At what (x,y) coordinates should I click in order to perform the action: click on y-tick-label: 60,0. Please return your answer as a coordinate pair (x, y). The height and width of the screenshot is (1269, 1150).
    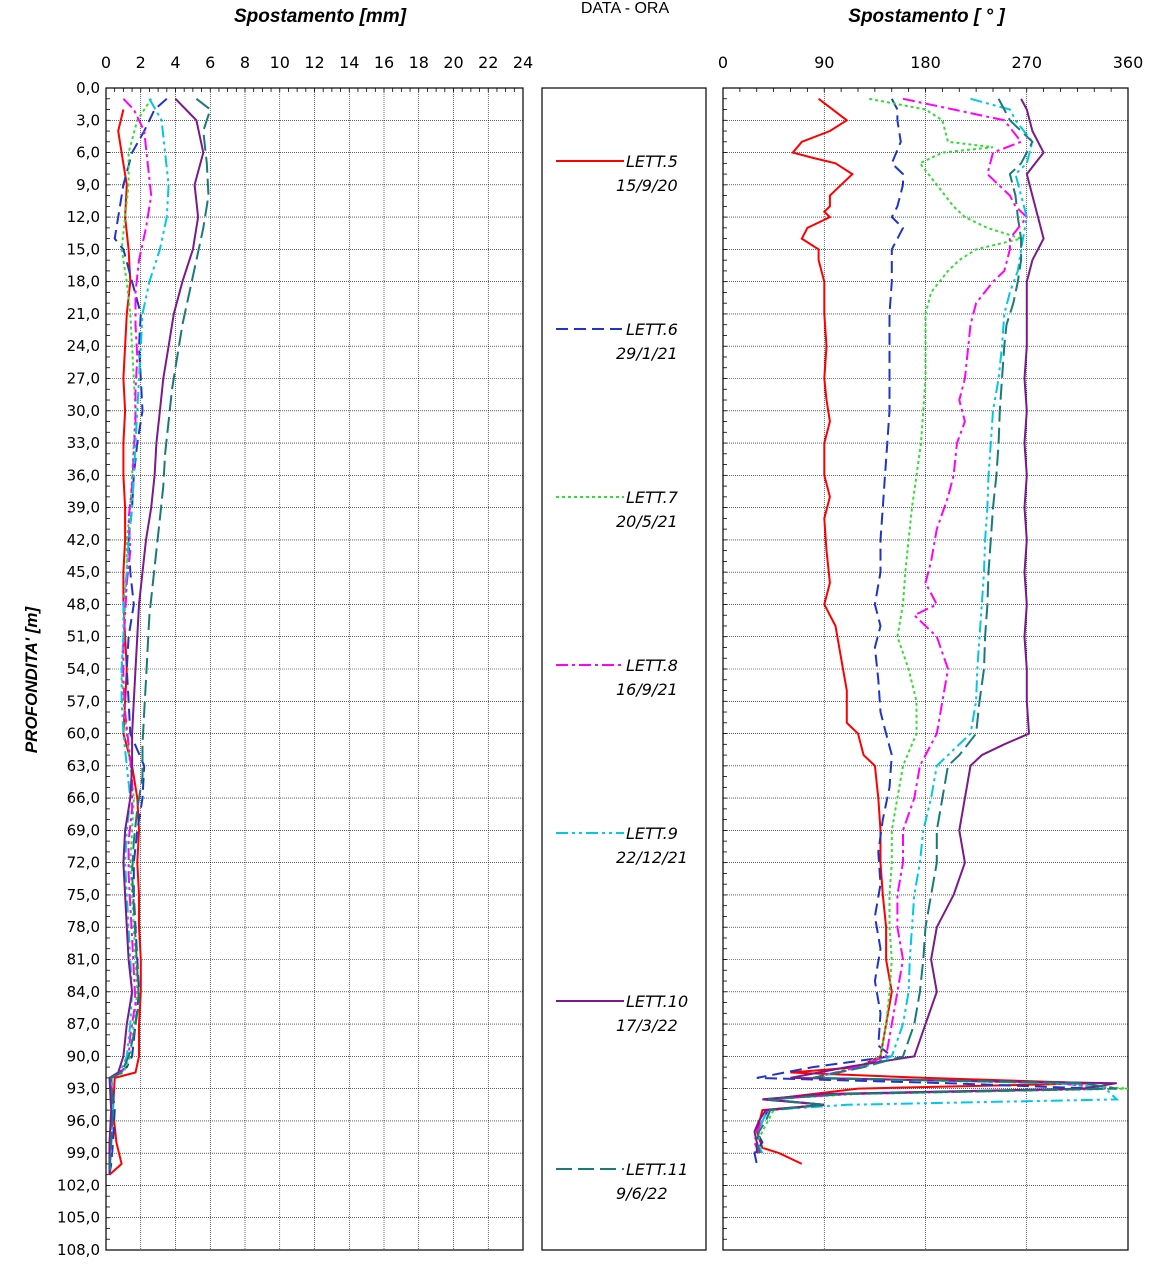
    Looking at the image, I should click on (83, 734).